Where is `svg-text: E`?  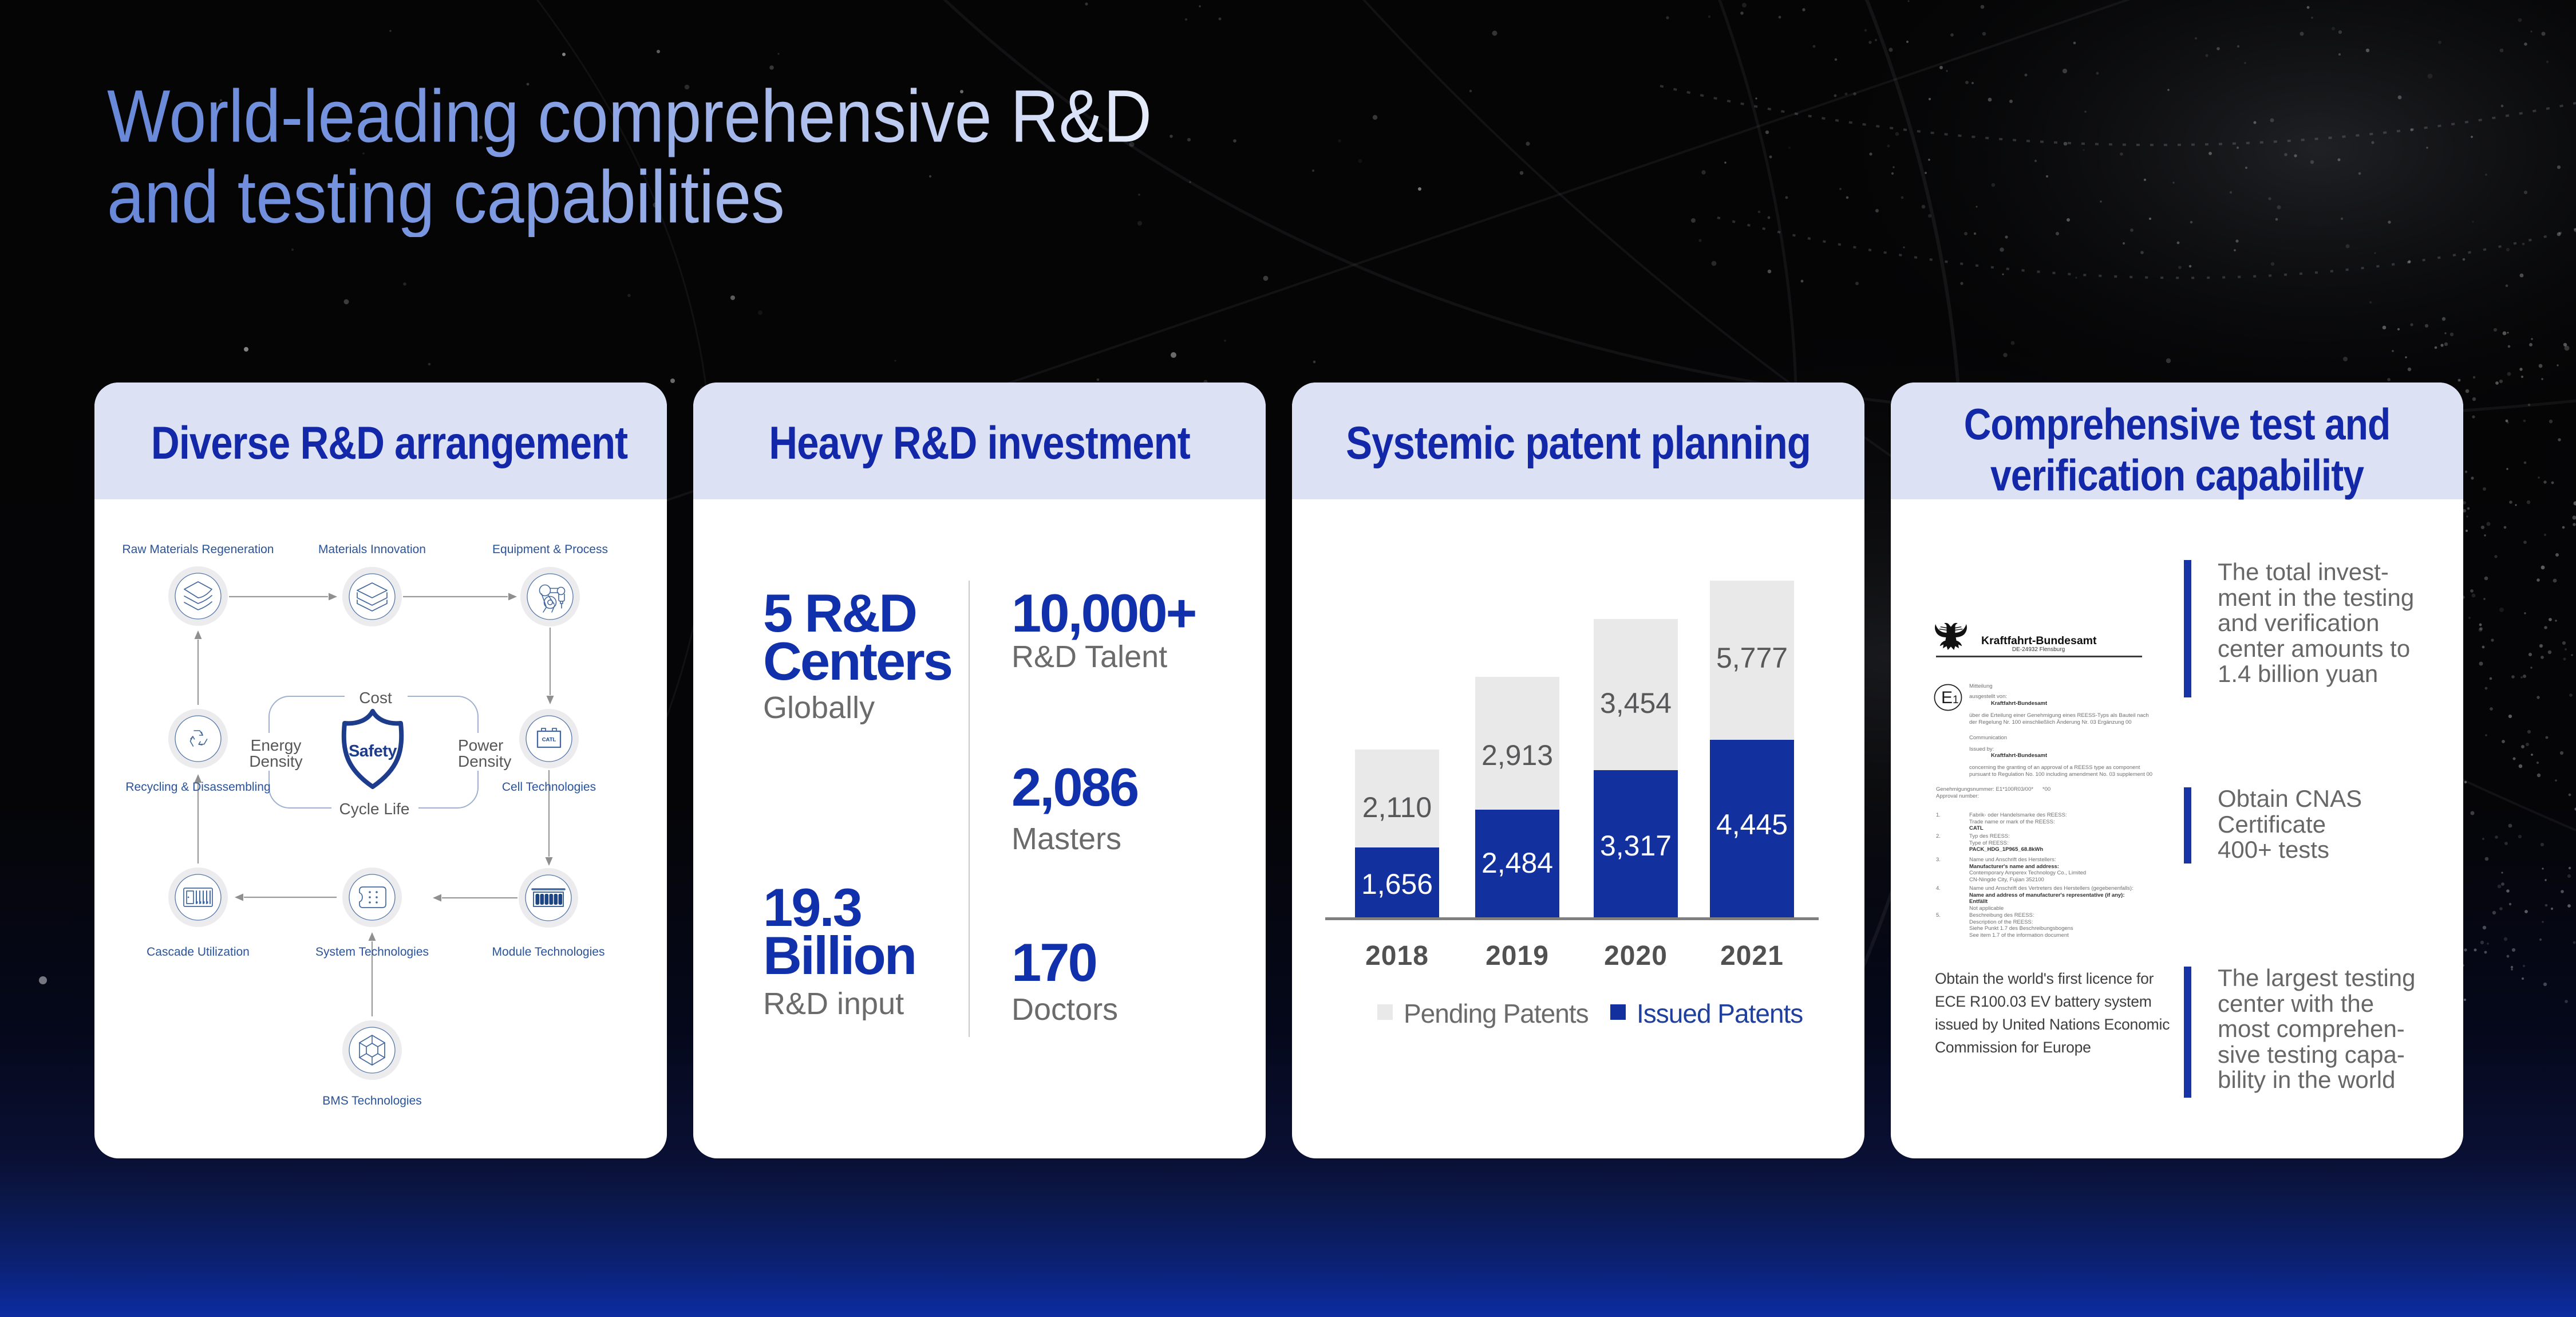 svg-text: E is located at coordinates (1947, 697).